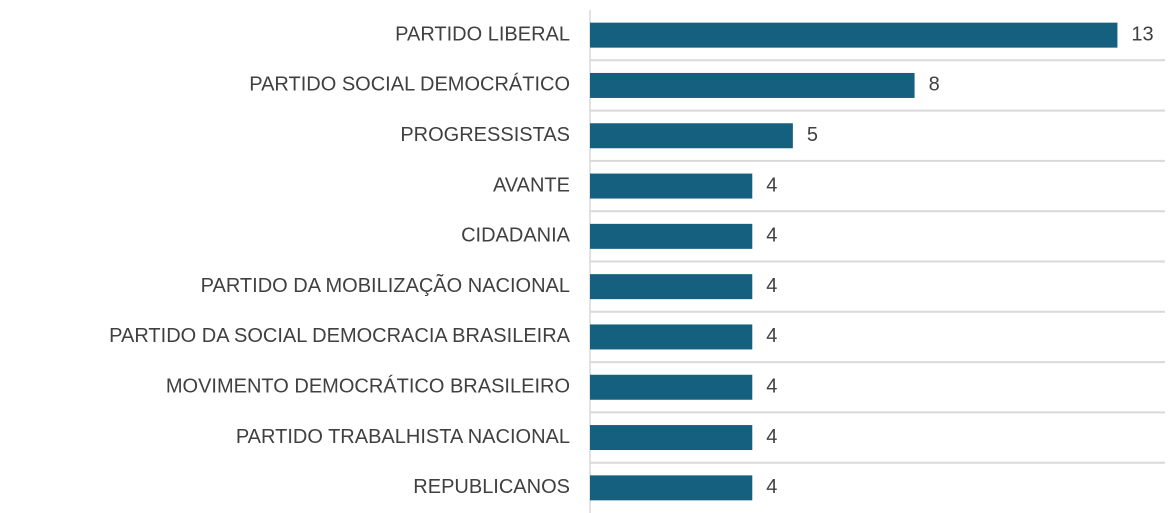 The width and height of the screenshot is (1170, 513). What do you see at coordinates (385, 285) in the screenshot?
I see `y-tick-label: PARTIDO DA MOBILIZAÇÃO NACIONAL` at bounding box center [385, 285].